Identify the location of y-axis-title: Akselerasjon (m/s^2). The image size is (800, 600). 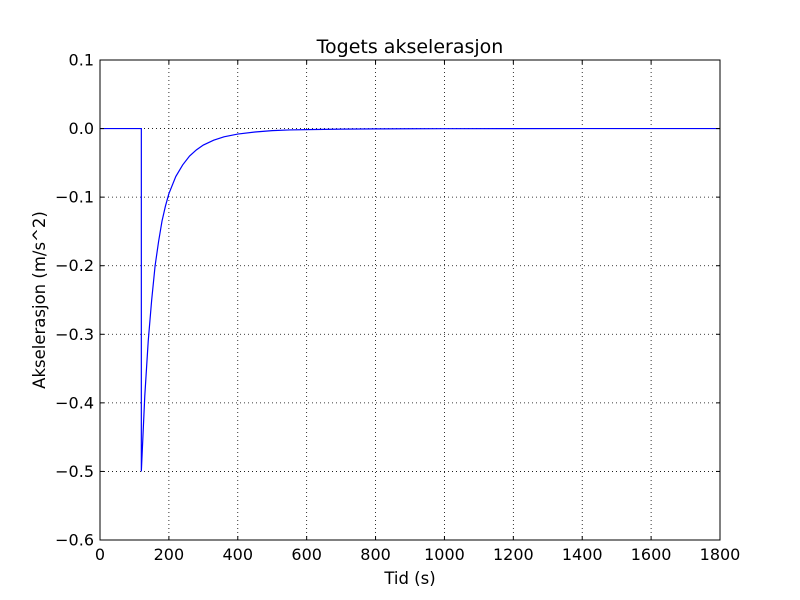
(39, 300).